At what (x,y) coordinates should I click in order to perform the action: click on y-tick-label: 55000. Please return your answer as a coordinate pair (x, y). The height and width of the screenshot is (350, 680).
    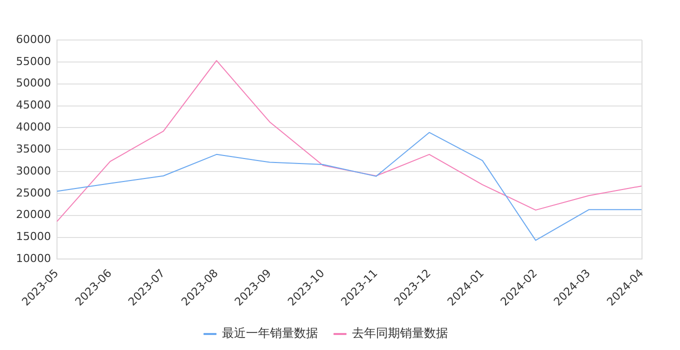
    Looking at the image, I should click on (33, 61).